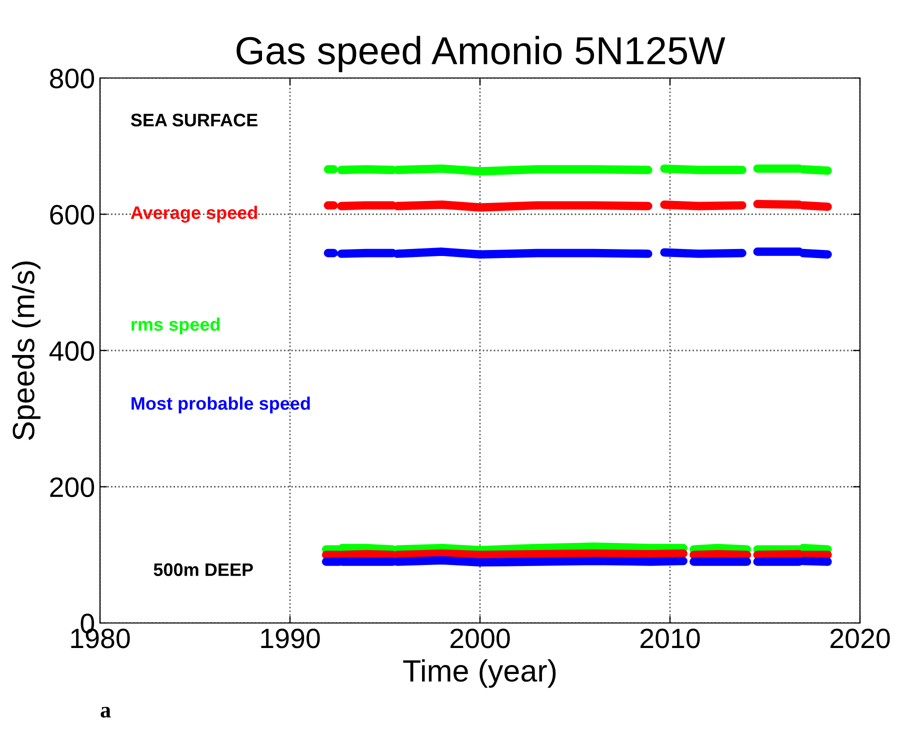 Image resolution: width=912 pixels, height=729 pixels. What do you see at coordinates (479, 673) in the screenshot?
I see `x-axis-title: Time (year)` at bounding box center [479, 673].